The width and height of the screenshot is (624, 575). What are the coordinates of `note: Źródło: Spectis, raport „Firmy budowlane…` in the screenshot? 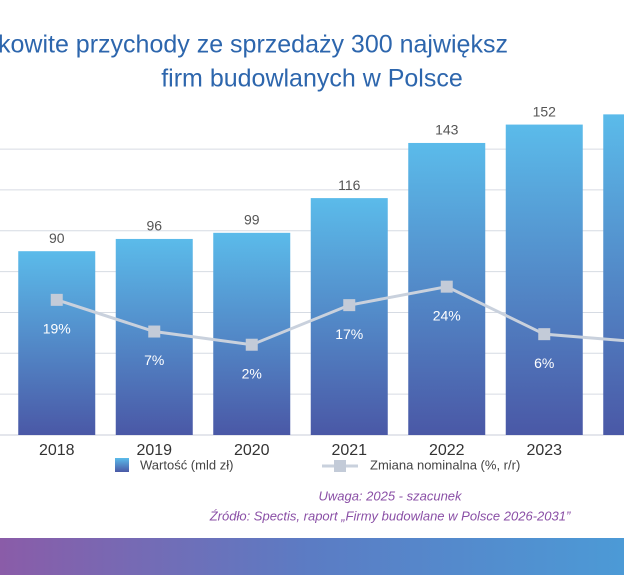 It's located at (390, 515).